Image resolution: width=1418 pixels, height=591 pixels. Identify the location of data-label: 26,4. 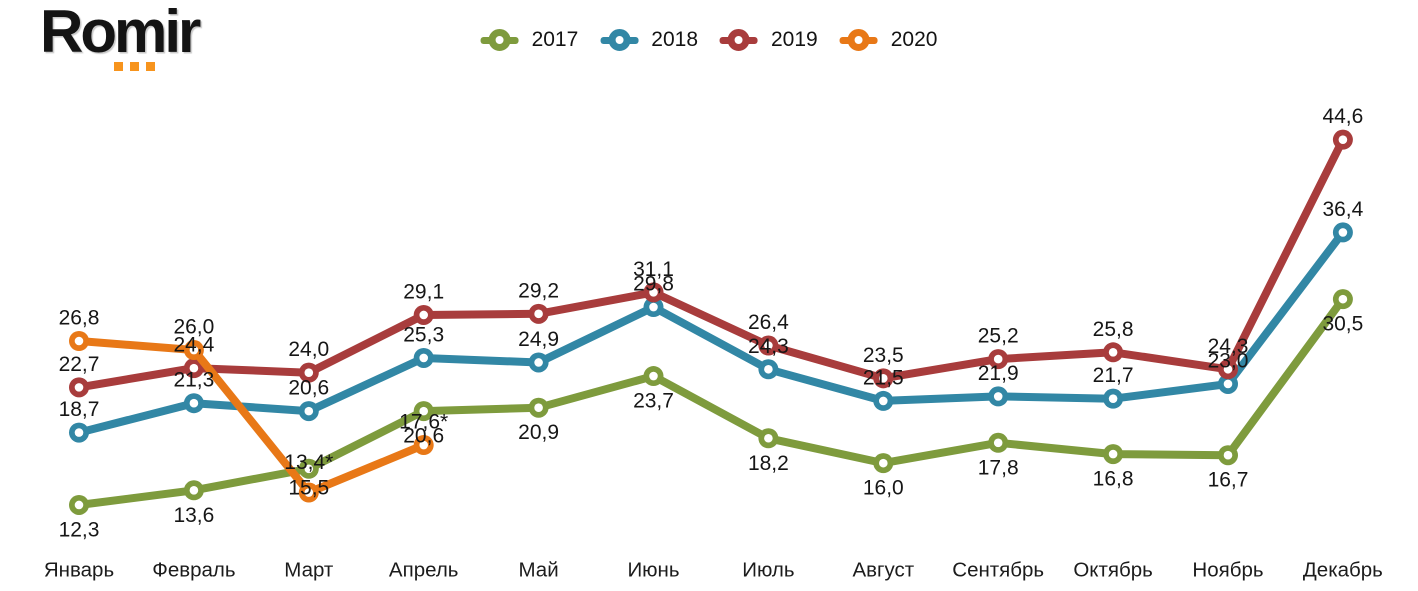
(768, 322).